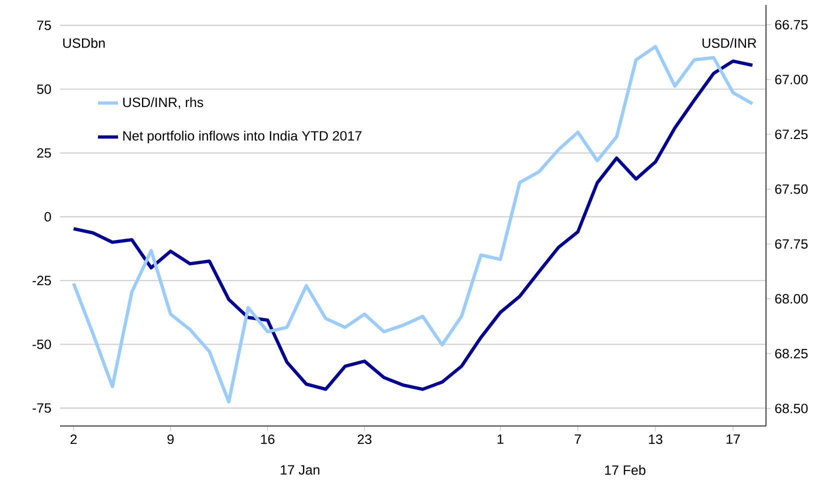  What do you see at coordinates (44, 153) in the screenshot?
I see `y-tick-label: 25` at bounding box center [44, 153].